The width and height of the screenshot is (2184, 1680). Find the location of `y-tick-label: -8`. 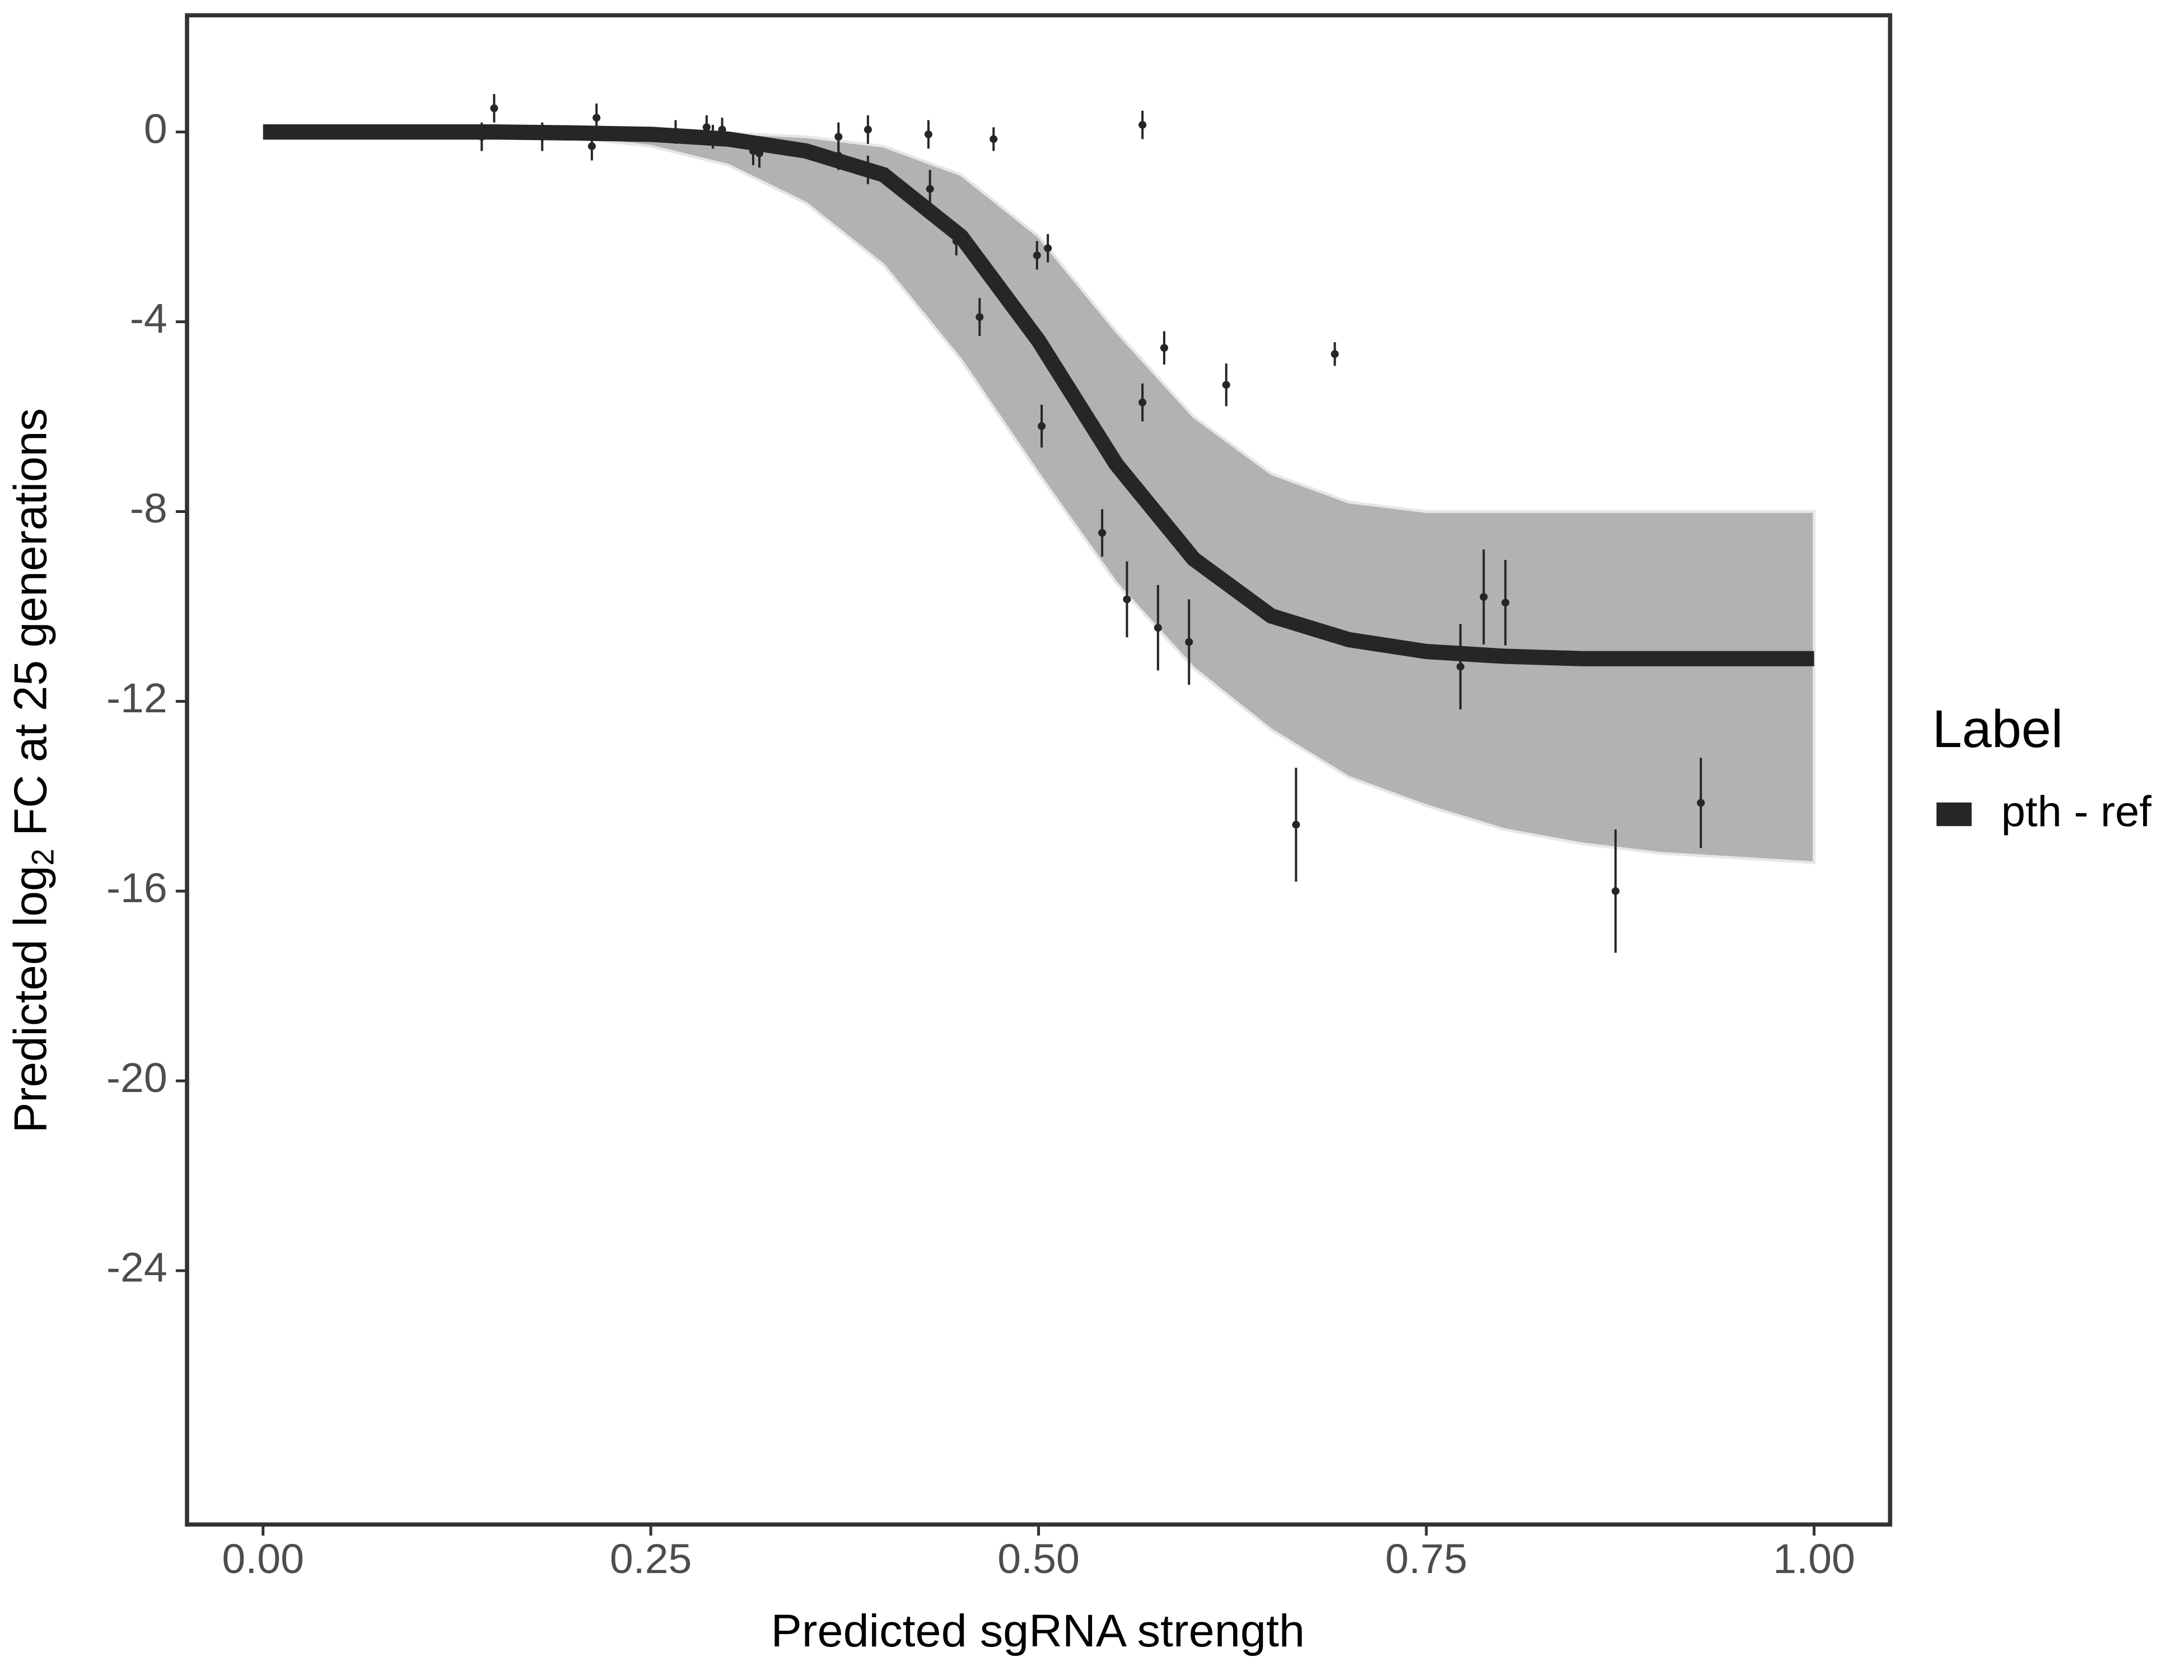

y-tick-label: -8 is located at coordinates (149, 508).